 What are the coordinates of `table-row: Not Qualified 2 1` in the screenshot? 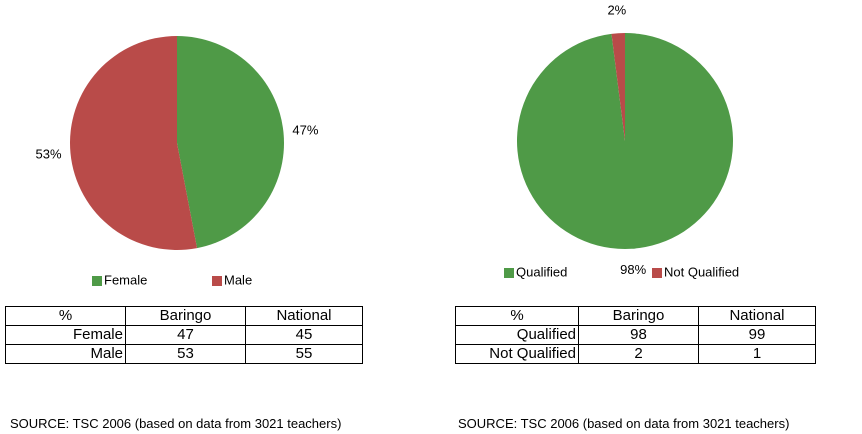 It's located at (635, 354).